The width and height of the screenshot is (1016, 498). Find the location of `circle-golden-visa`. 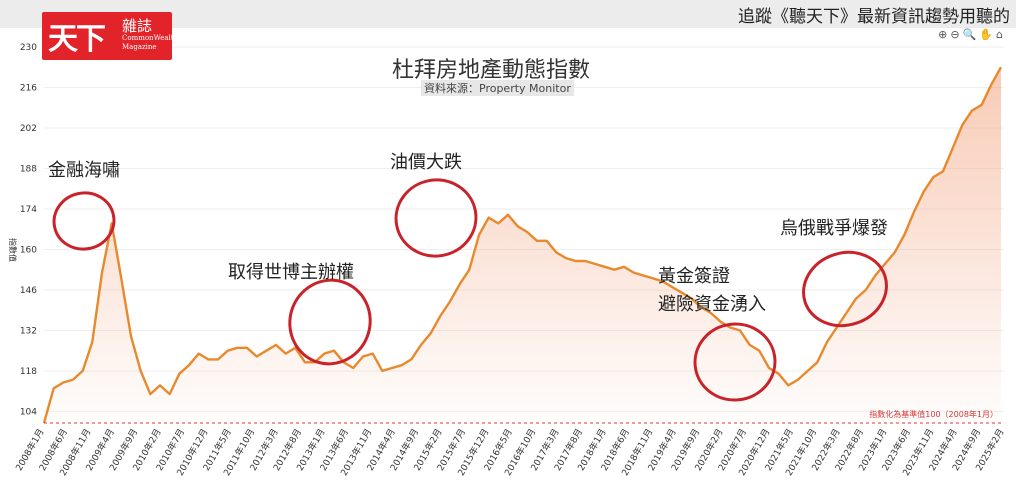

circle-golden-visa is located at coordinates (735, 362).